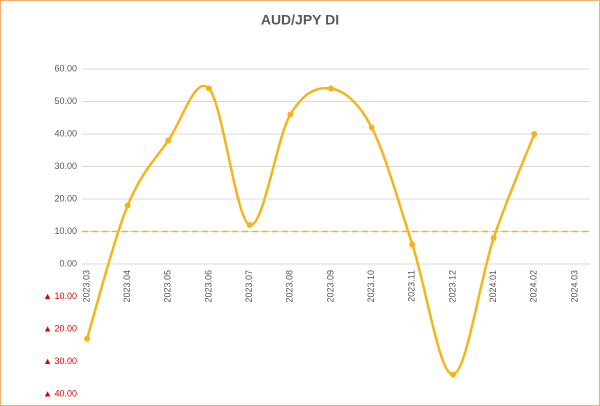 This screenshot has height=406, width=600. Describe the element at coordinates (127, 286) in the screenshot. I see `x-tick-label: 2023.04` at that location.